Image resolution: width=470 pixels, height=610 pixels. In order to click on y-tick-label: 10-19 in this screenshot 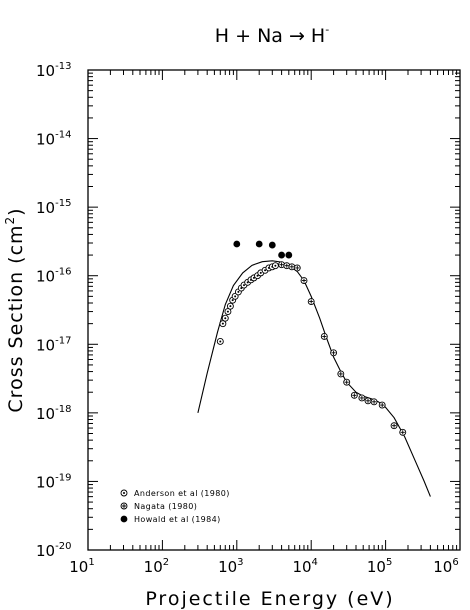, I will do `click(53, 481)`.